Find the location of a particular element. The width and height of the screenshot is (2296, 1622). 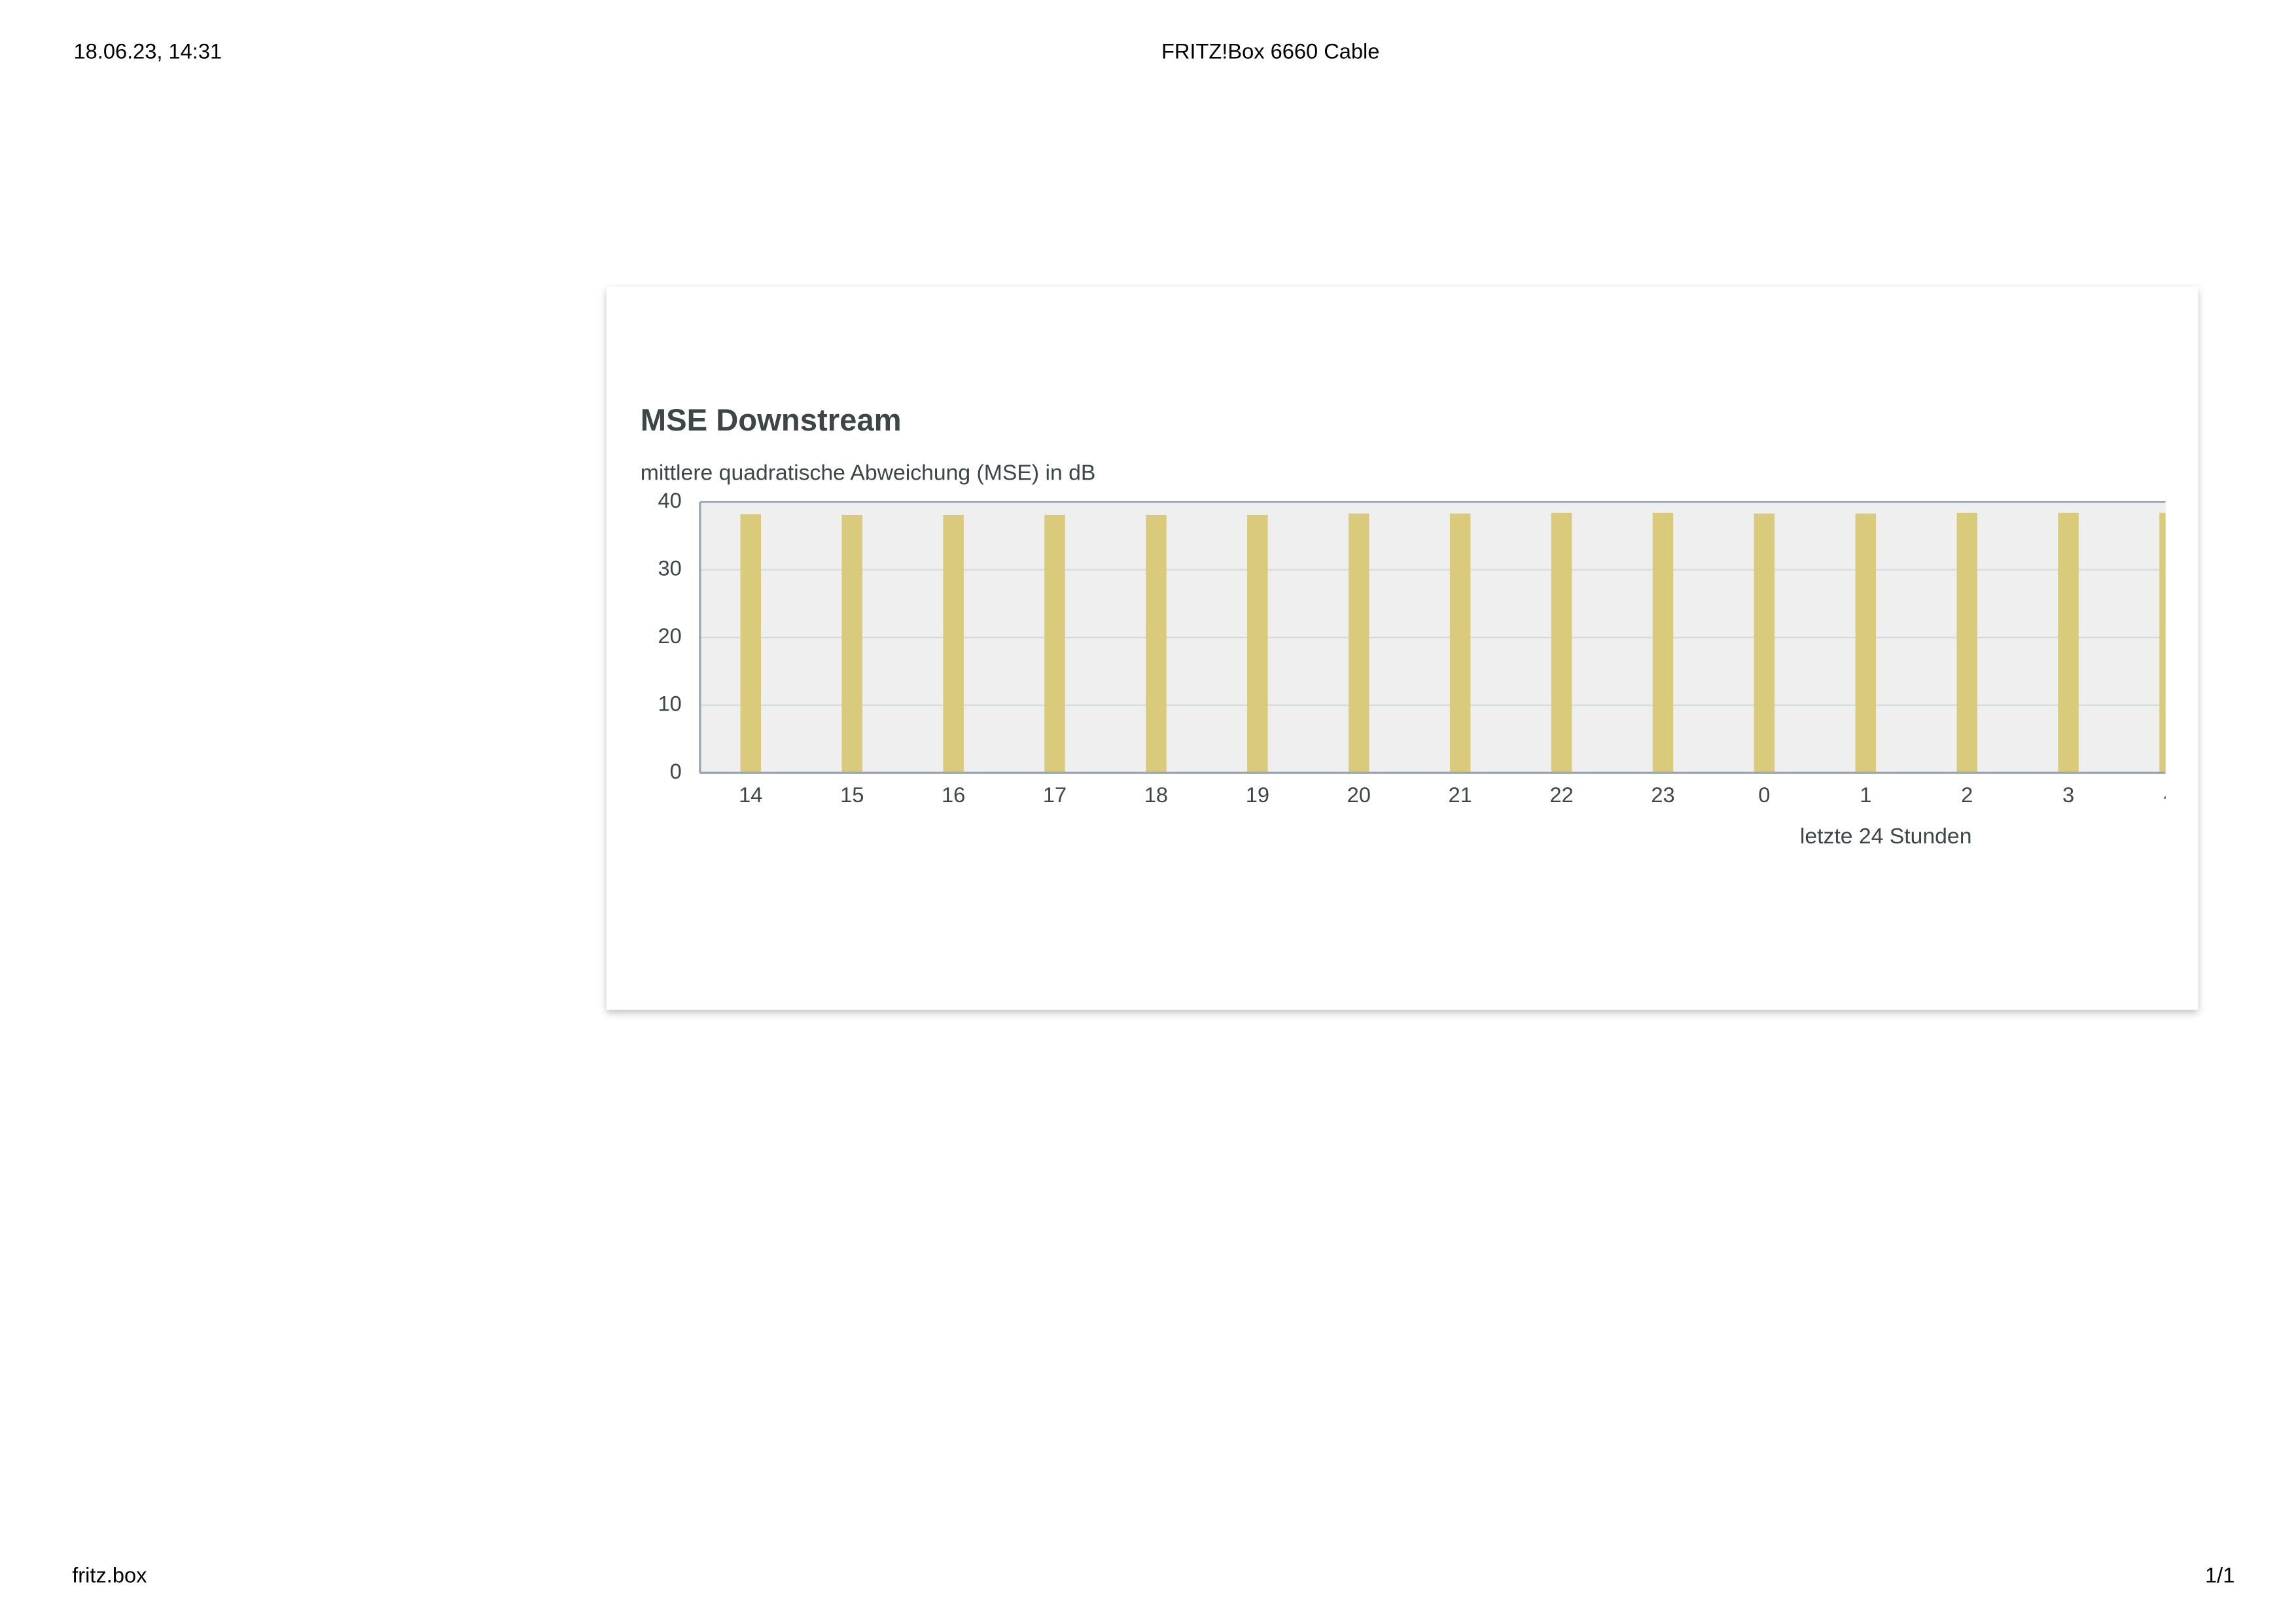

x-tick-label: 18 is located at coordinates (1156, 795).